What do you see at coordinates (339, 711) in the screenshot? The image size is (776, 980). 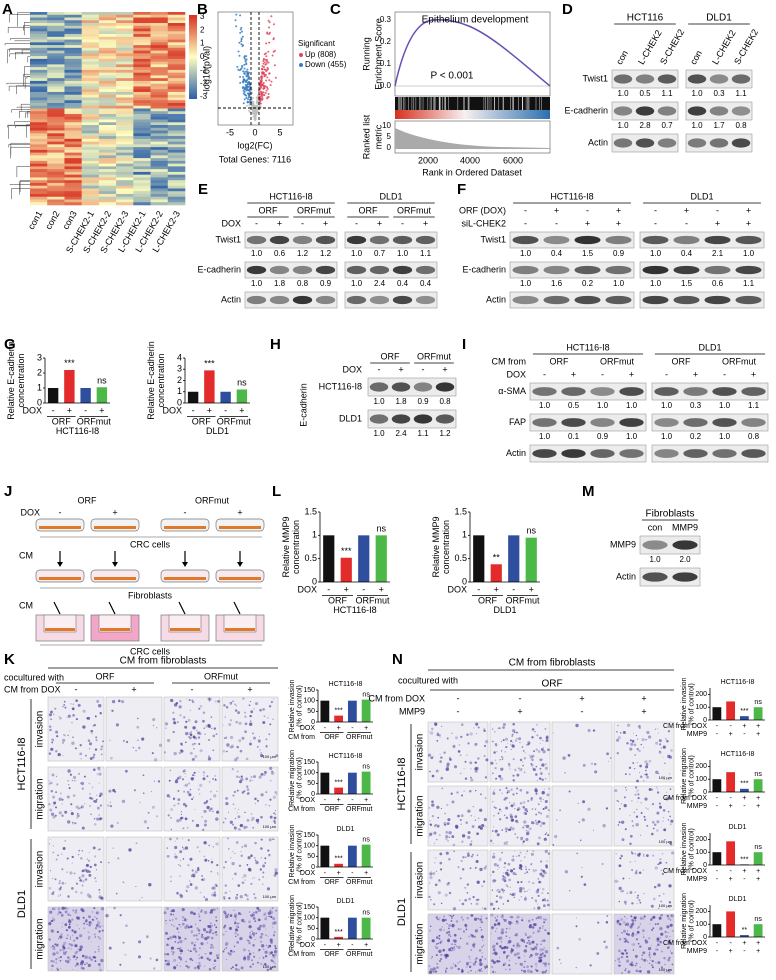 I see `significance: ***` at bounding box center [339, 711].